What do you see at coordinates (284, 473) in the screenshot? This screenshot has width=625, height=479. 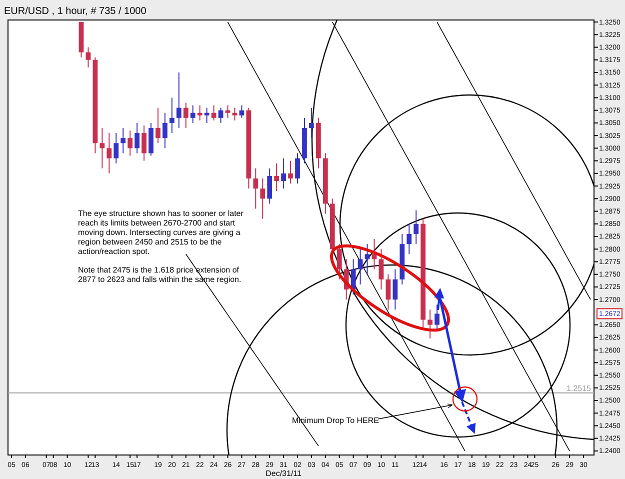 I see `x-axis-title: Dec/31/11` at bounding box center [284, 473].